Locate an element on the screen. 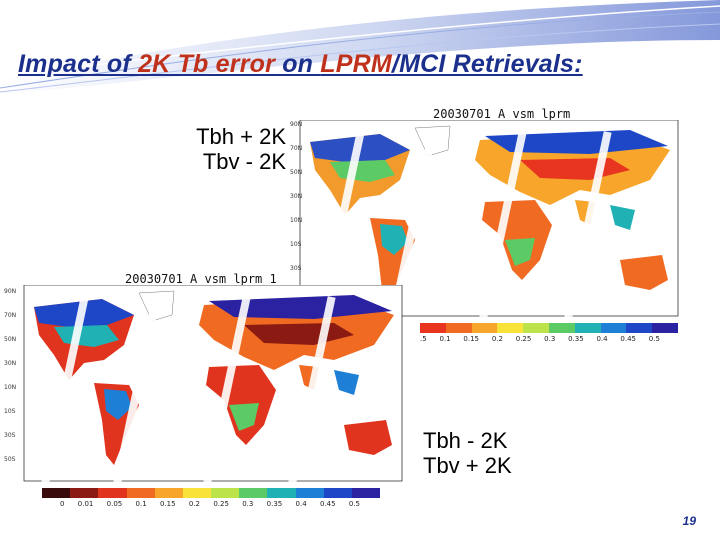  bottom-map-label: Tbh - 2K Tbv + 2K is located at coordinates (467, 453).